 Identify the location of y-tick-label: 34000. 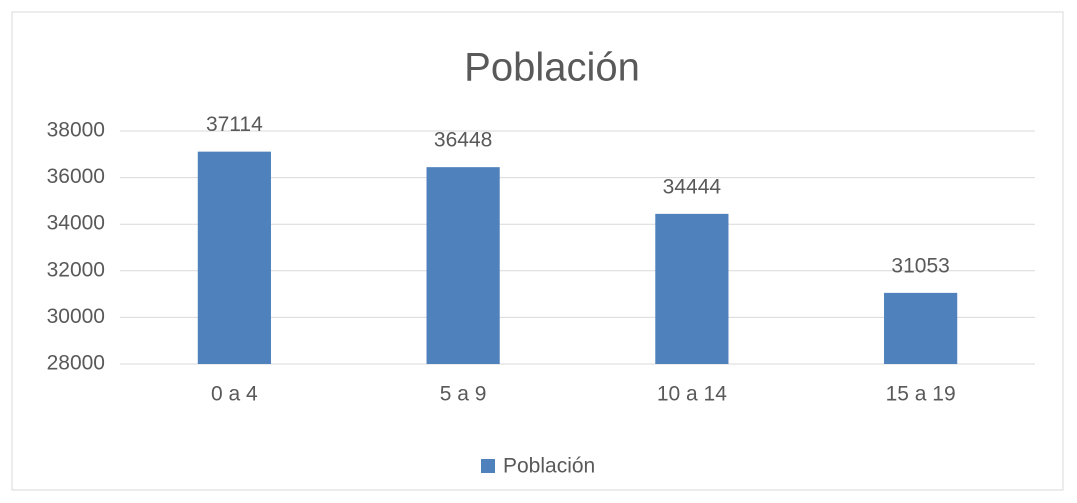
(76, 223).